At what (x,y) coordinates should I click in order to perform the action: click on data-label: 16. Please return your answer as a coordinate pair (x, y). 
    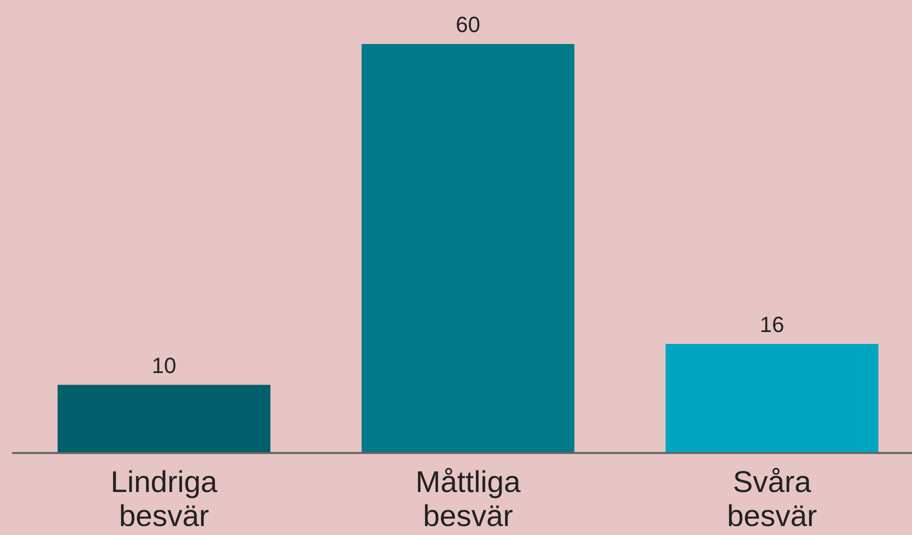
    Looking at the image, I should click on (772, 324).